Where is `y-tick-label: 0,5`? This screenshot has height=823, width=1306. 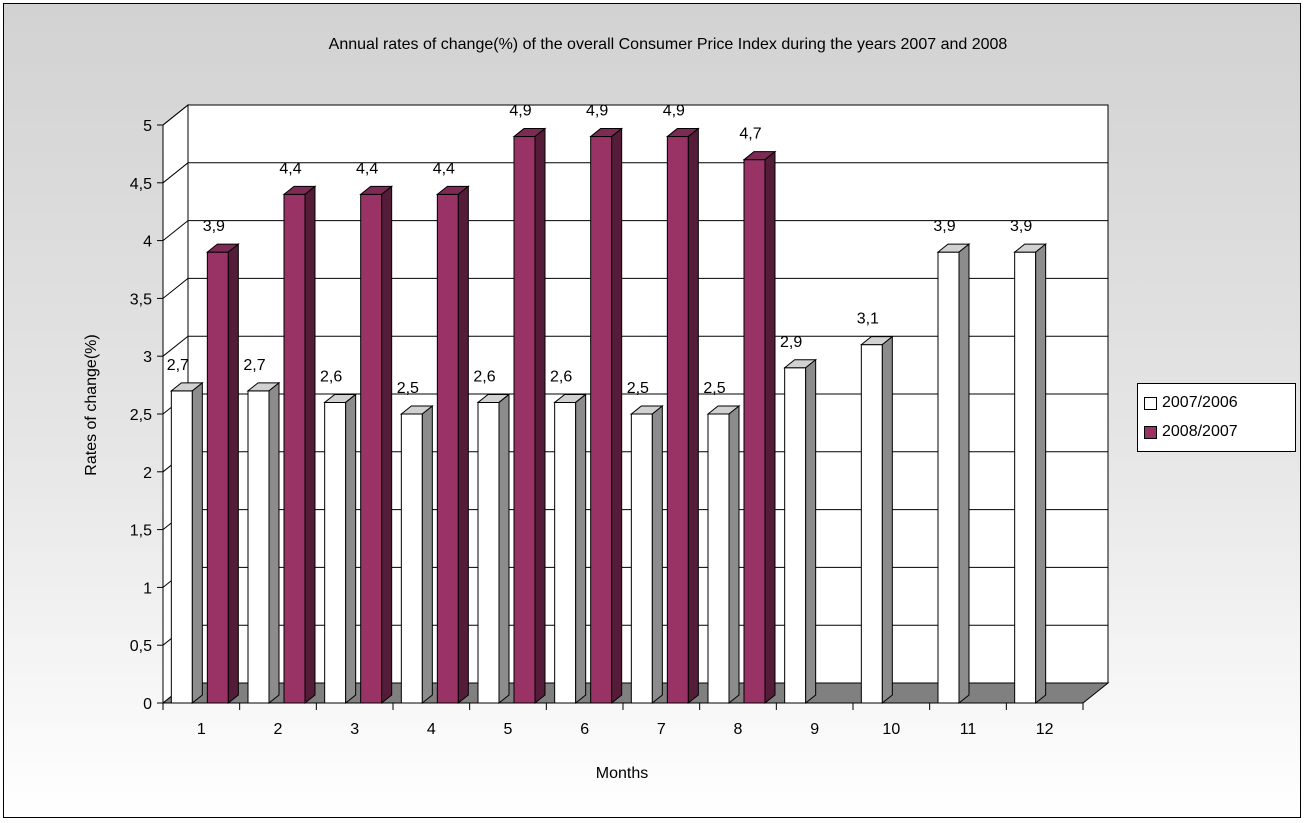
y-tick-label: 0,5 is located at coordinates (141, 646).